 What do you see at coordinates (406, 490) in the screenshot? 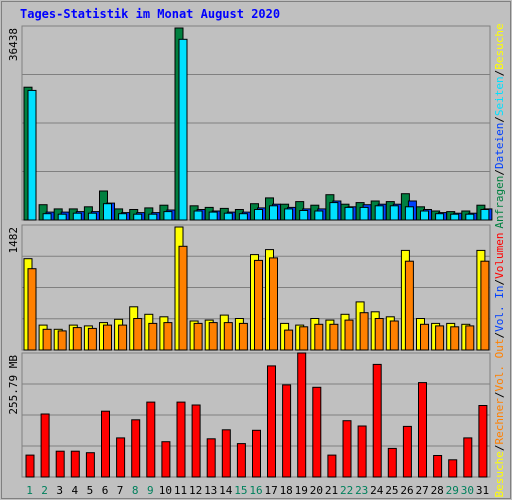
I see `x-tick-label-day-26: 26` at bounding box center [406, 490].